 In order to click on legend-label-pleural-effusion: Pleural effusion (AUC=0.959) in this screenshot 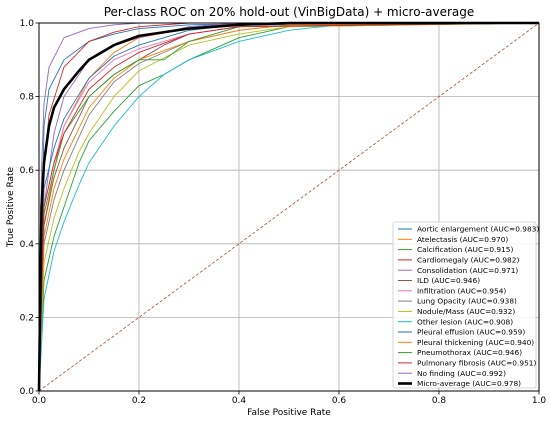, I will do `click(471, 332)`.